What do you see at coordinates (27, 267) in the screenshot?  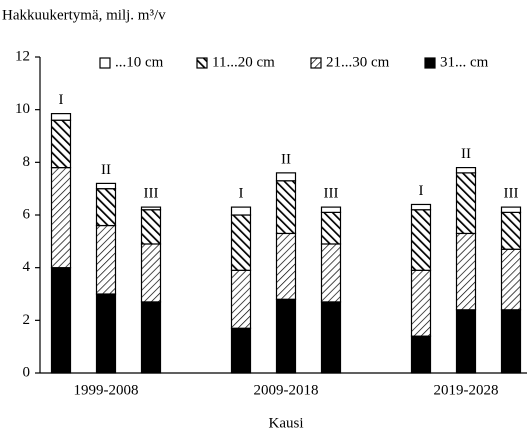 I see `y-tick-label: 4` at bounding box center [27, 267].